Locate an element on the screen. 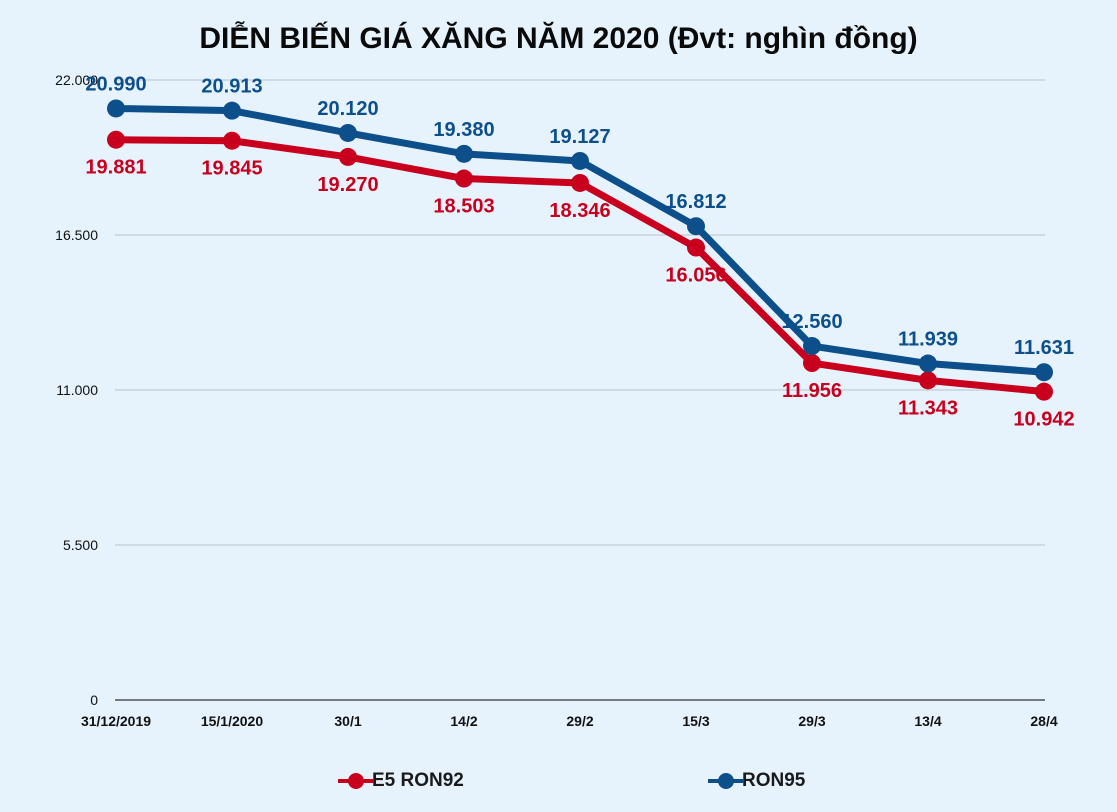  data-label: 19.127 is located at coordinates (579, 137).